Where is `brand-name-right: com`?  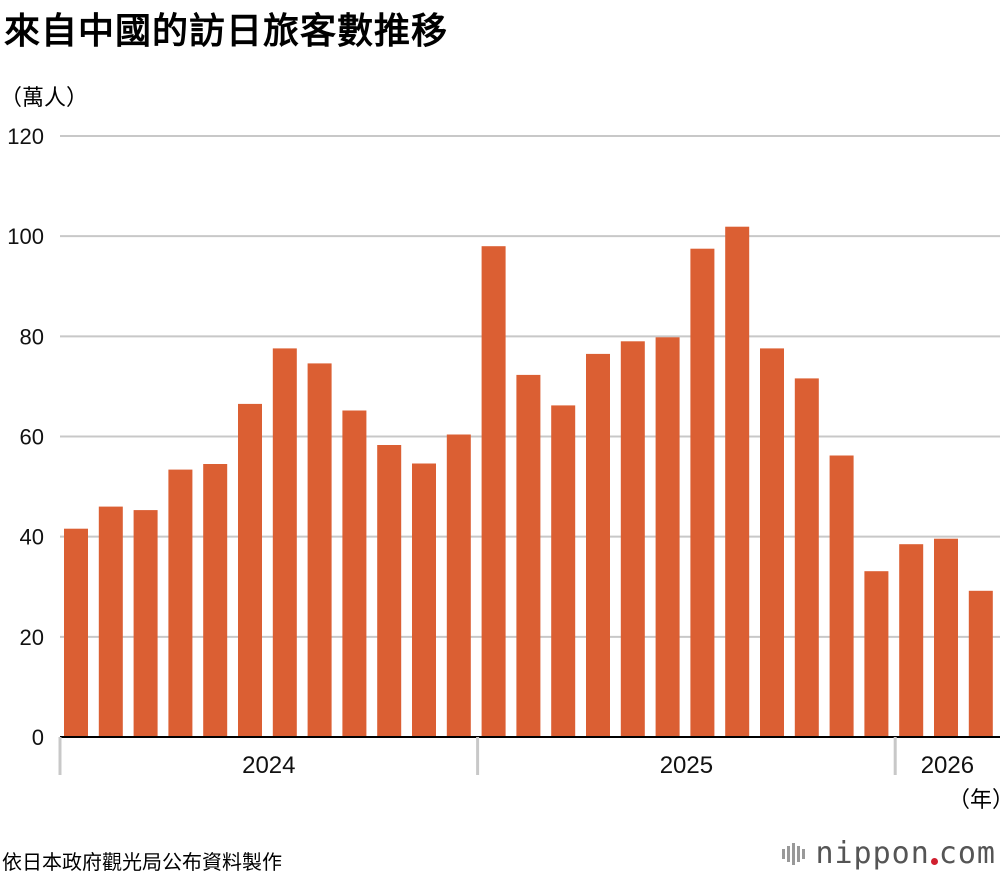 brand-name-right: com is located at coordinates (967, 853).